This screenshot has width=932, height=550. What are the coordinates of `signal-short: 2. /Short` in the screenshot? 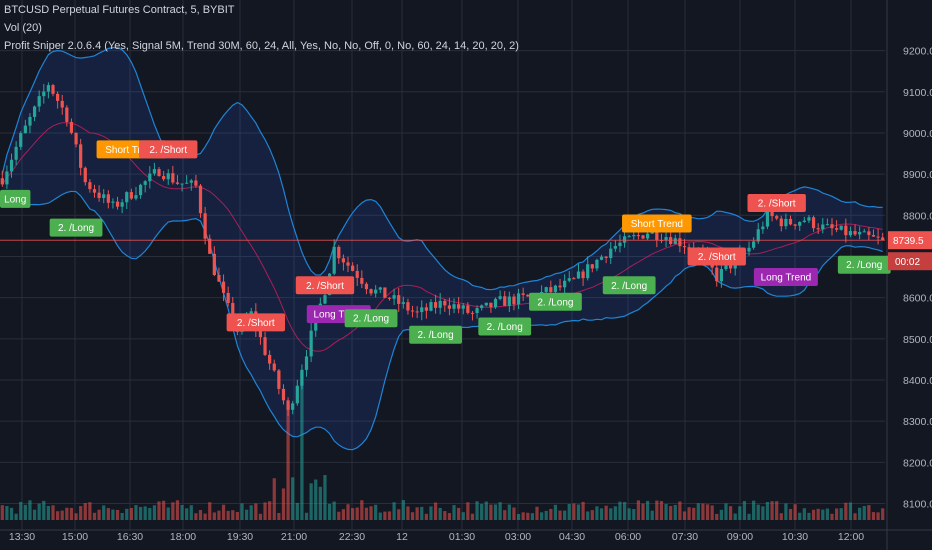 It's located at (256, 322).